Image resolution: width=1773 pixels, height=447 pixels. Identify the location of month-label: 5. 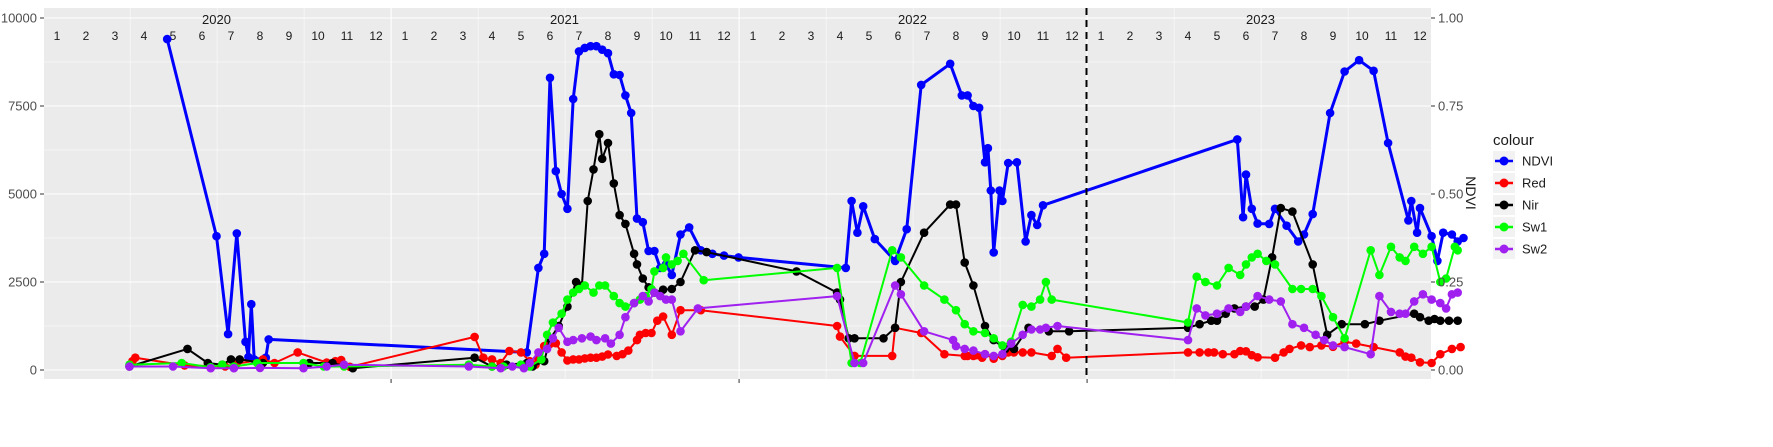
(173, 36).